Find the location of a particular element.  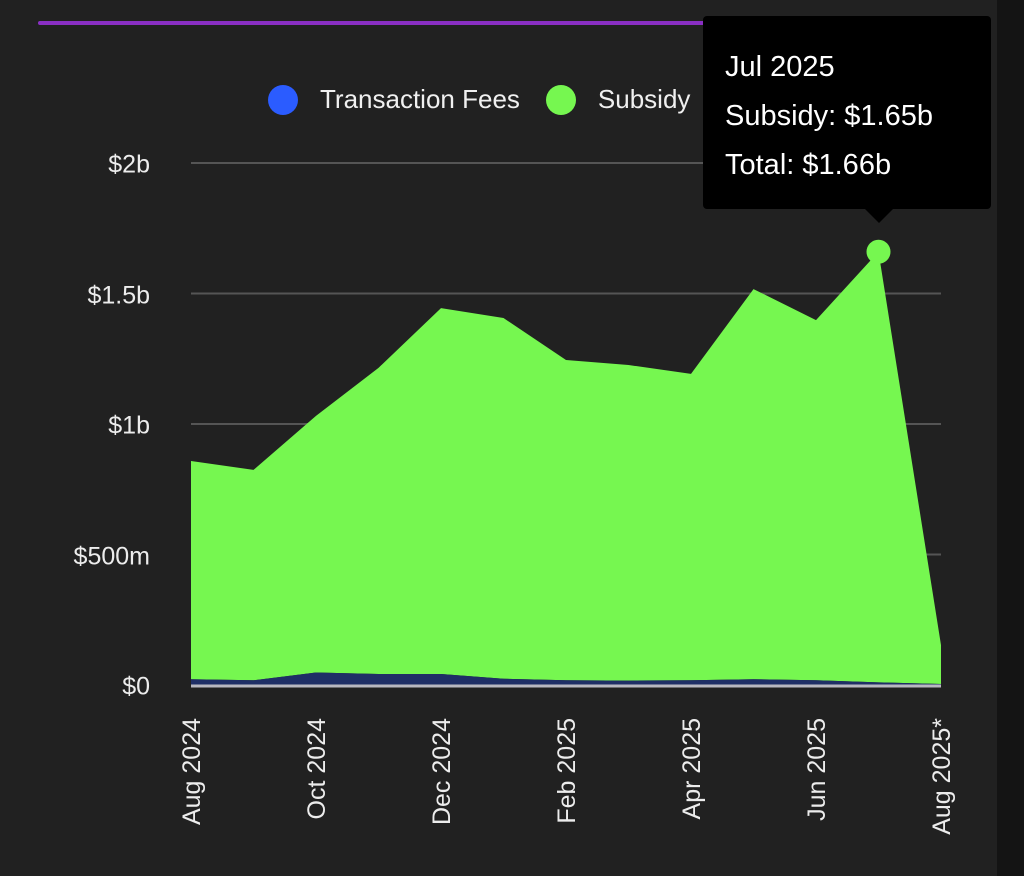

y-tick-label: $1.5b is located at coordinates (118, 295).